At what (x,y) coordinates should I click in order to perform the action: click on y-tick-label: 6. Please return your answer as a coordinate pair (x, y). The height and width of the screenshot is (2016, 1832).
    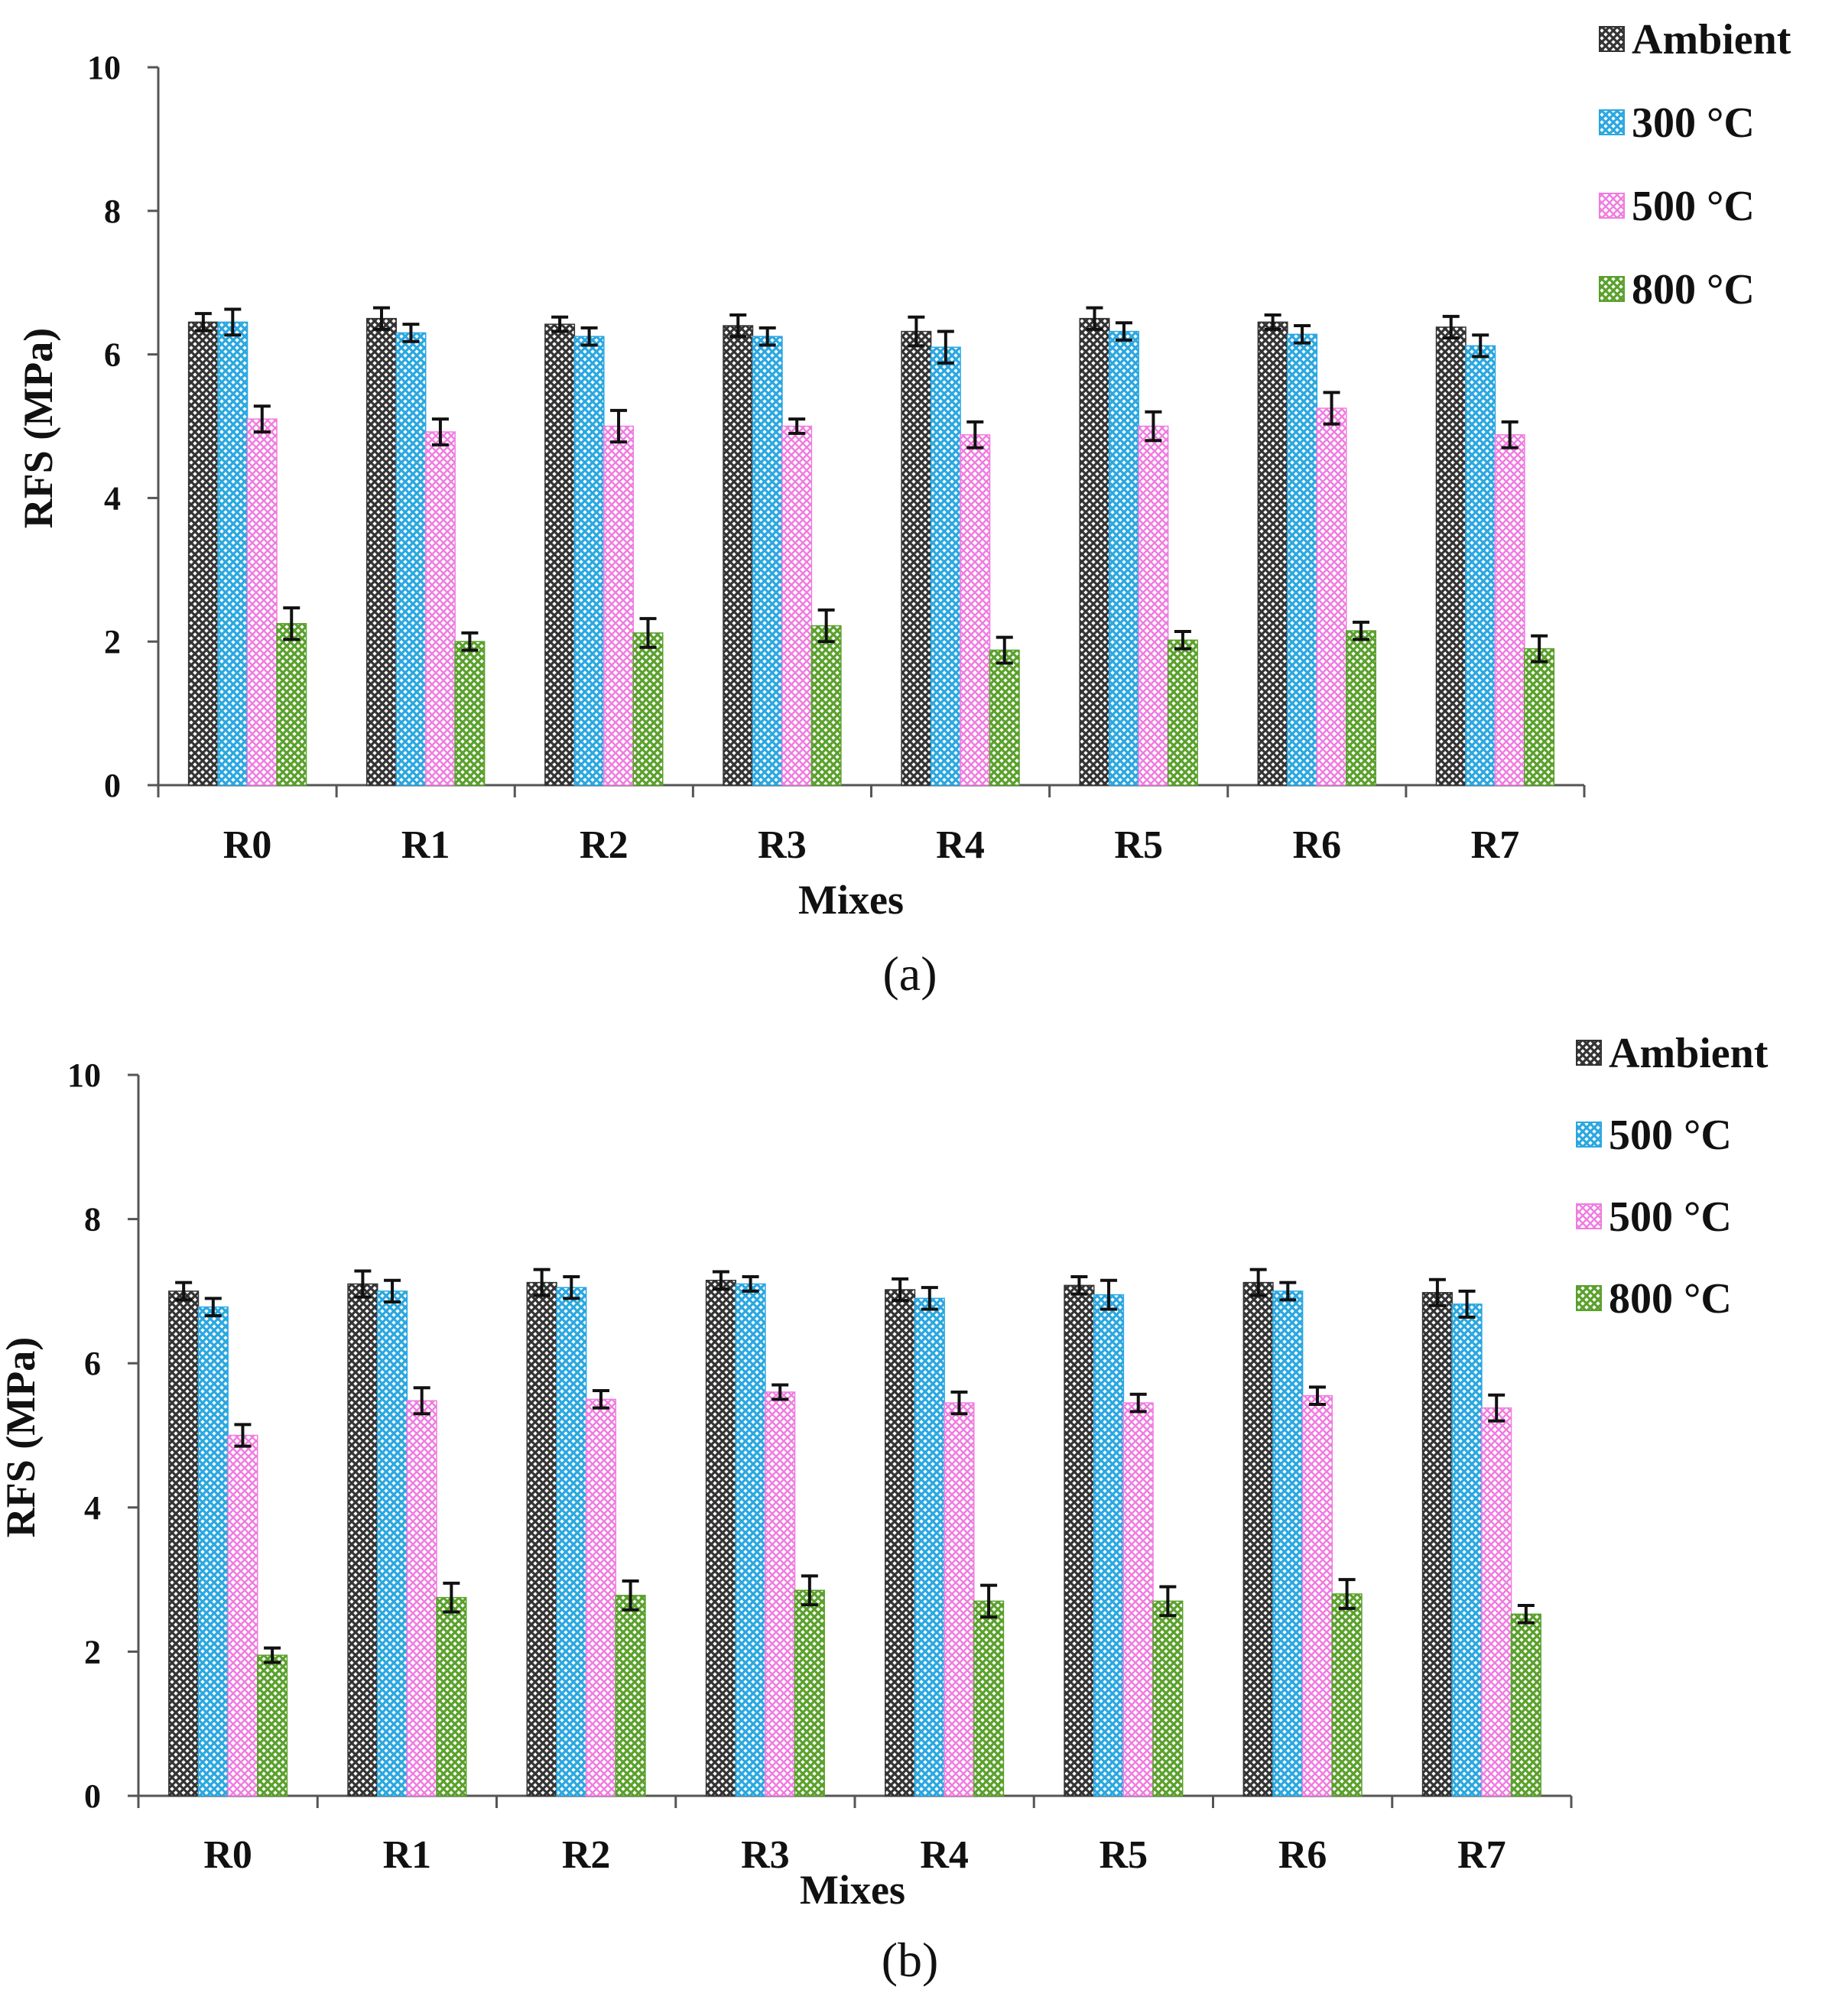
    Looking at the image, I should click on (113, 355).